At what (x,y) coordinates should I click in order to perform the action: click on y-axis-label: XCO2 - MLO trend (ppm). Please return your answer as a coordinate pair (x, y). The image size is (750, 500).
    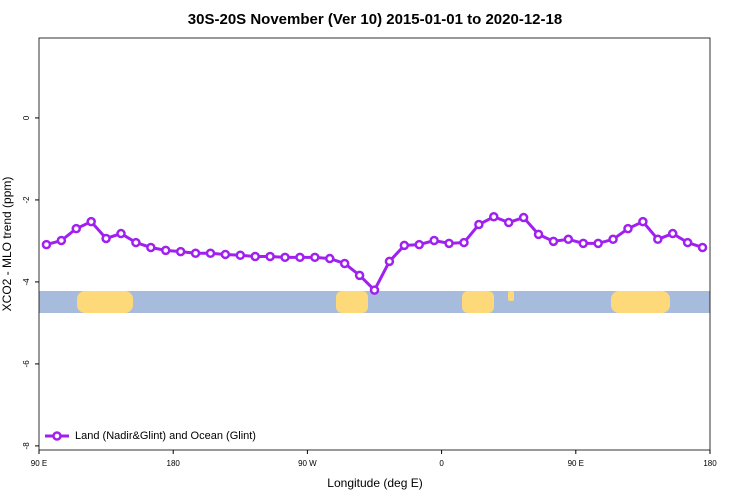
    Looking at the image, I should click on (7, 244).